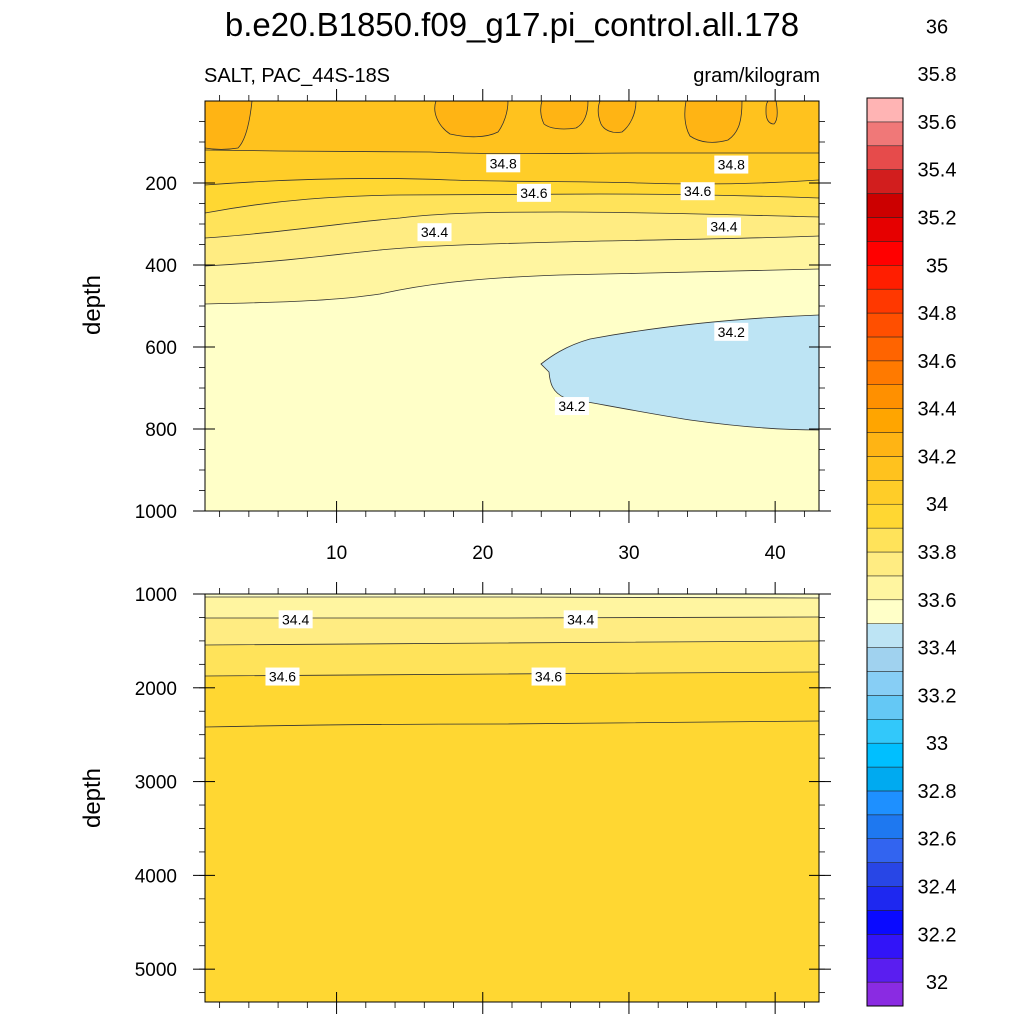 This screenshot has height=1024, width=1024. I want to click on colorbar-label: 34.6, so click(937, 362).